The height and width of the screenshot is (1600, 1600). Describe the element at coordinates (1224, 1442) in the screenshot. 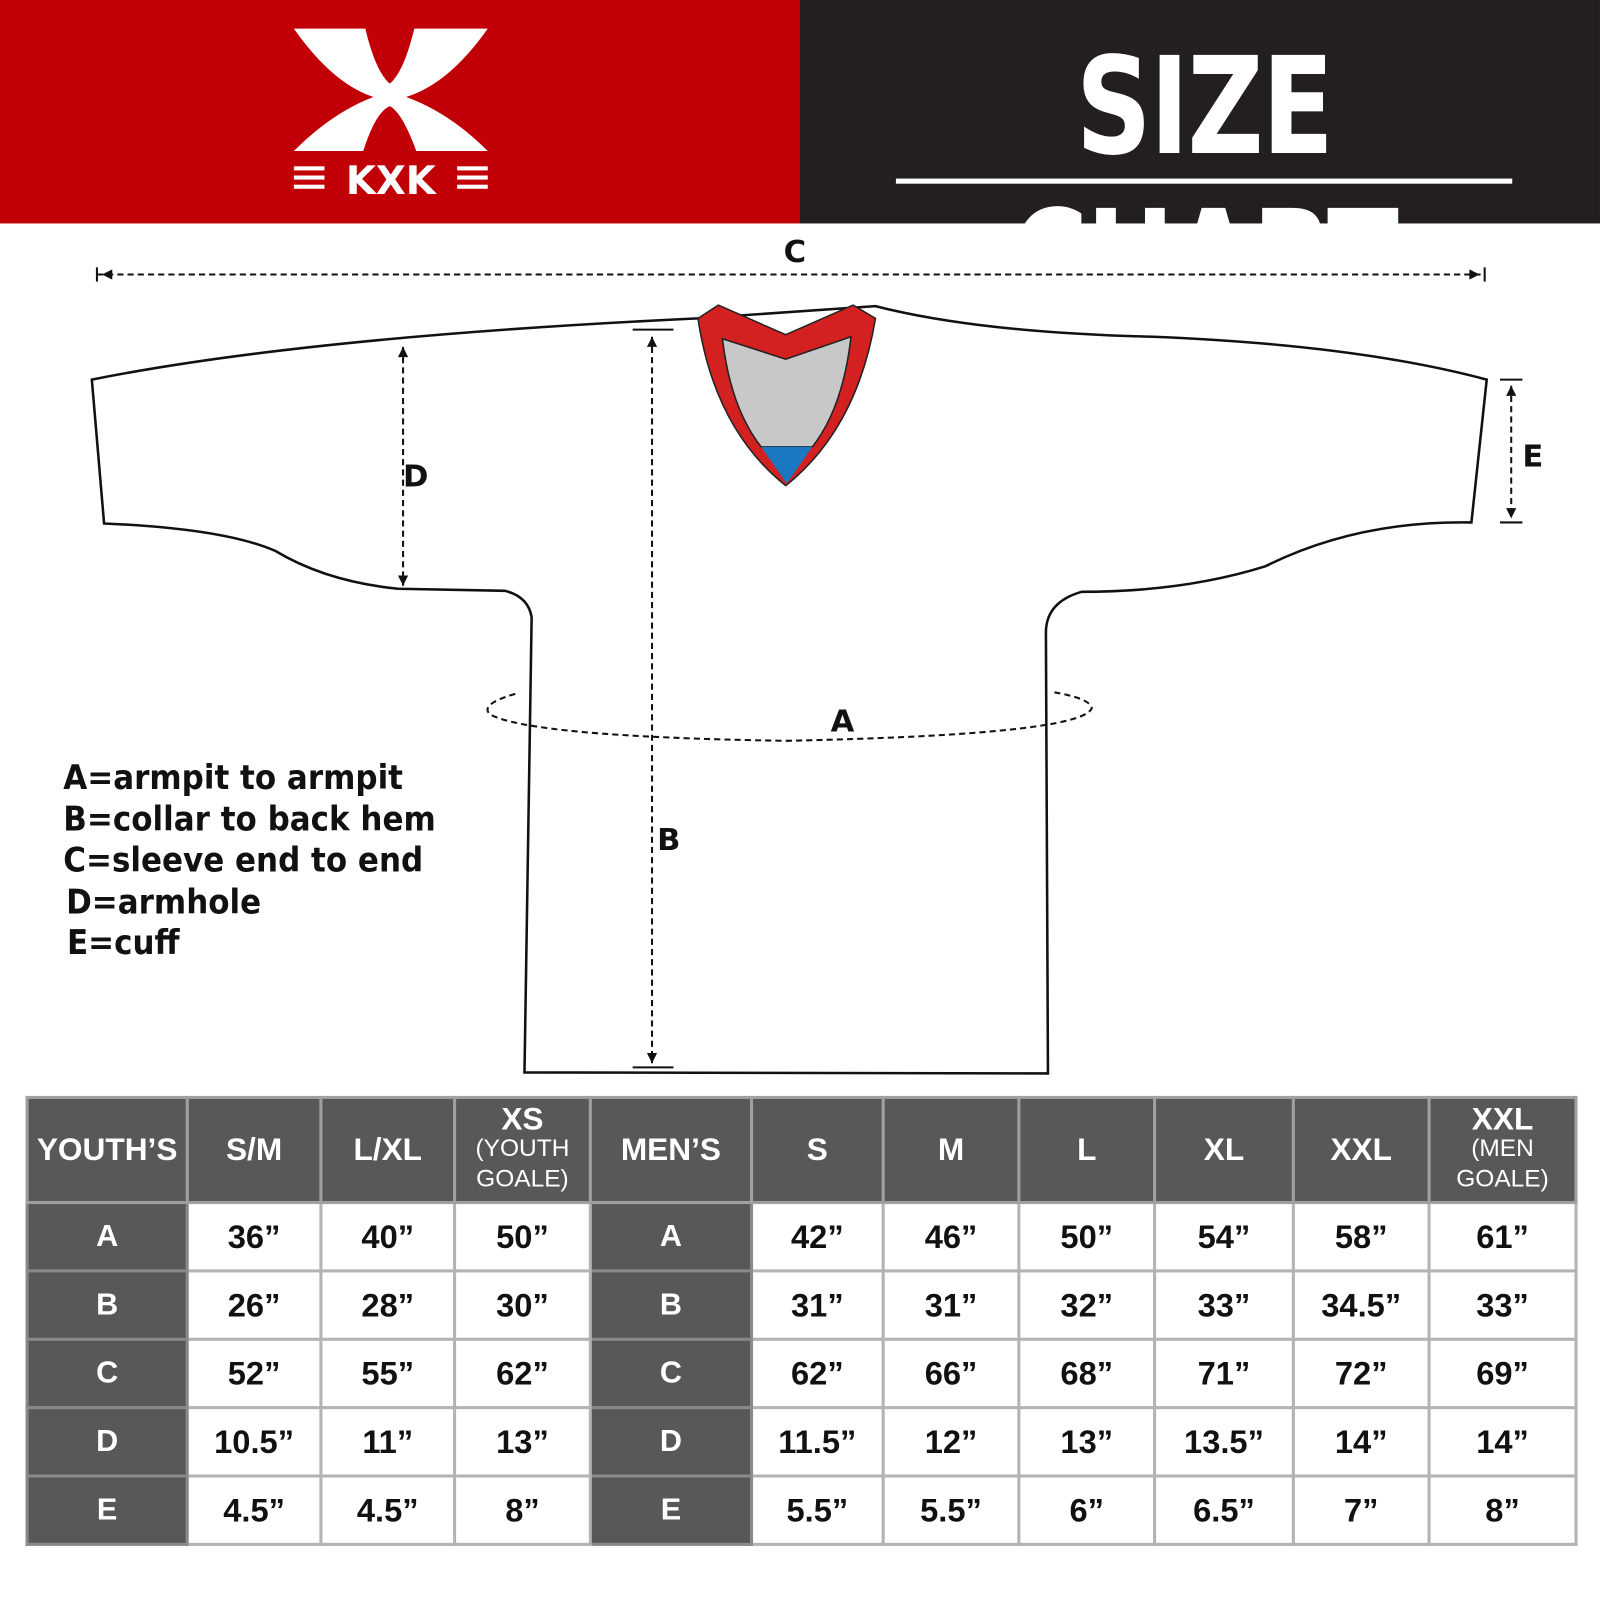

I see `men-value: 13.5”` at that location.